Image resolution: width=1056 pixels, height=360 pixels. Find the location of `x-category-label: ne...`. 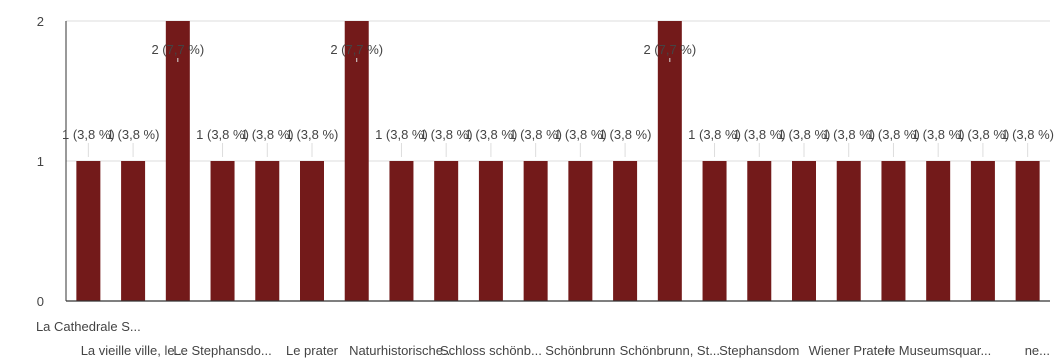

x-category-label: ne... is located at coordinates (1037, 350).